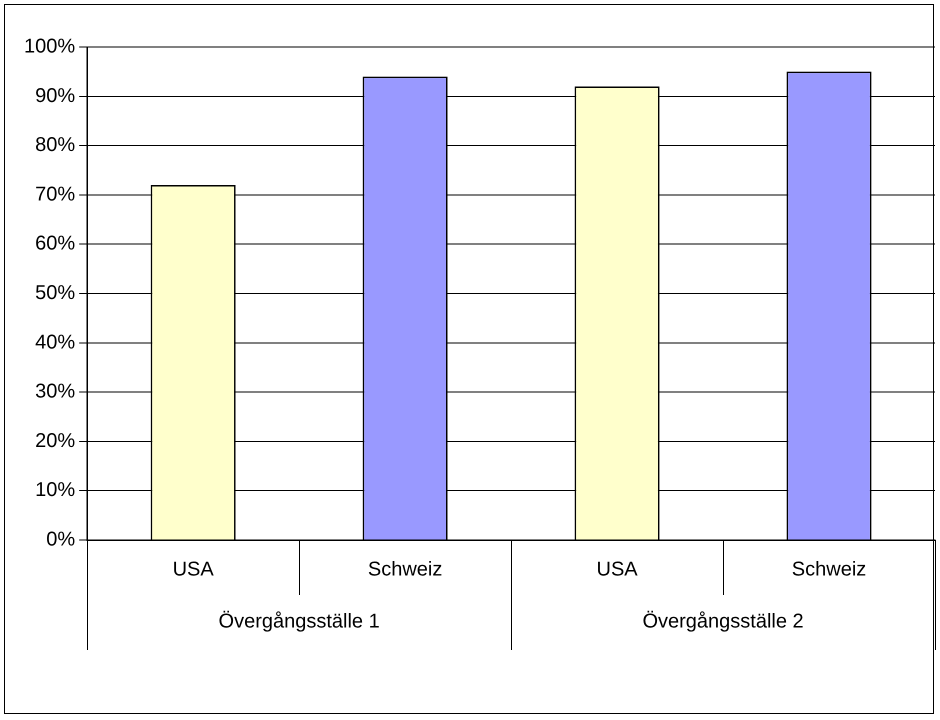  Describe the element at coordinates (55, 441) in the screenshot. I see `y-tick-label: 20%` at that location.